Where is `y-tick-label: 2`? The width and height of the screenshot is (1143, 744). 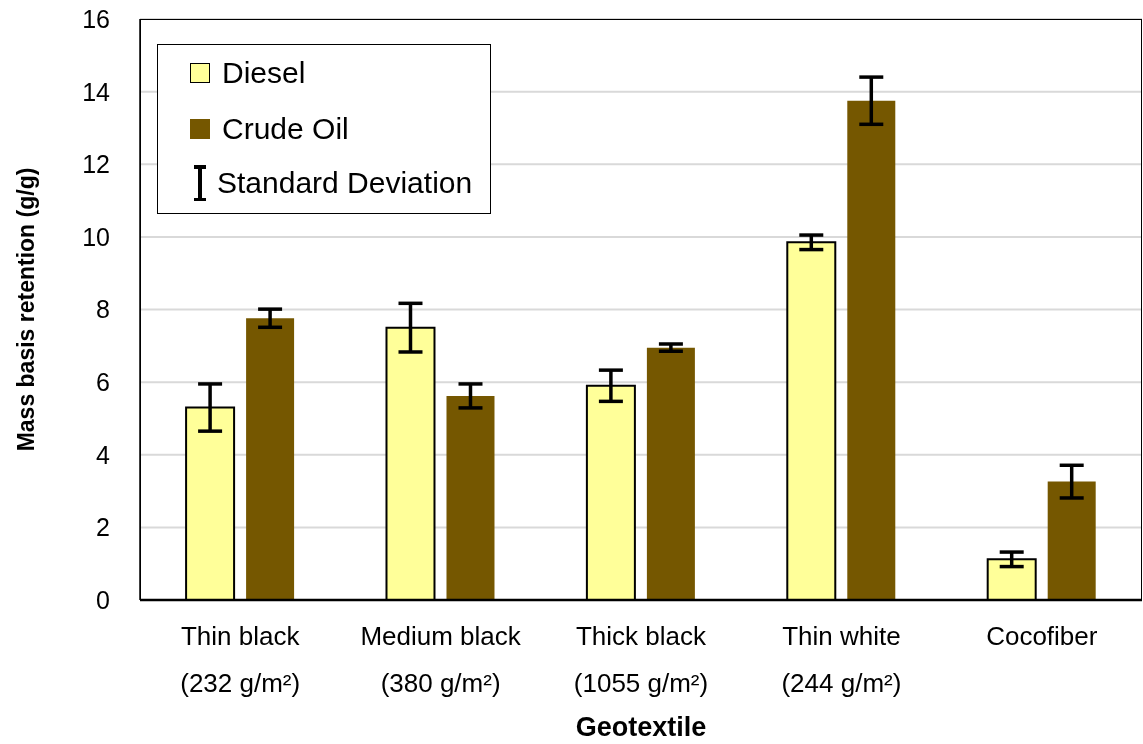
y-tick-label: 2 is located at coordinates (103, 527).